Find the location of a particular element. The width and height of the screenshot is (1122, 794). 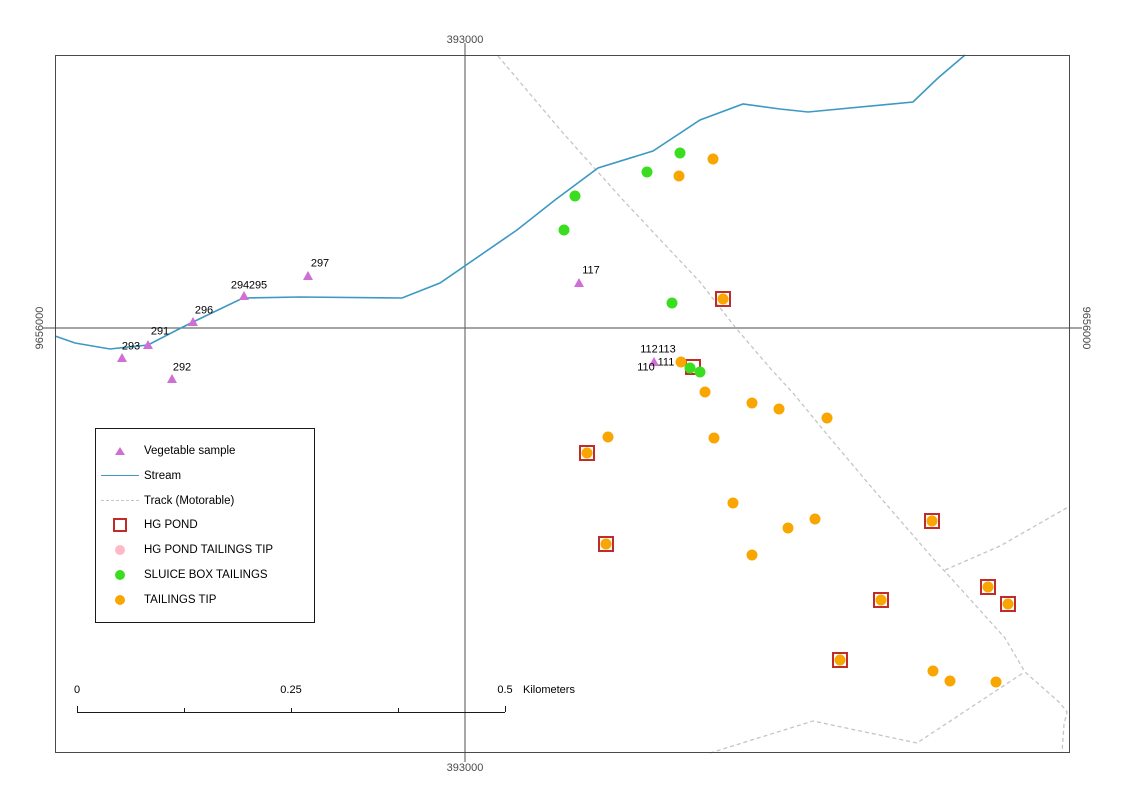

grid-x-label-top: 393000 is located at coordinates (465, 40).